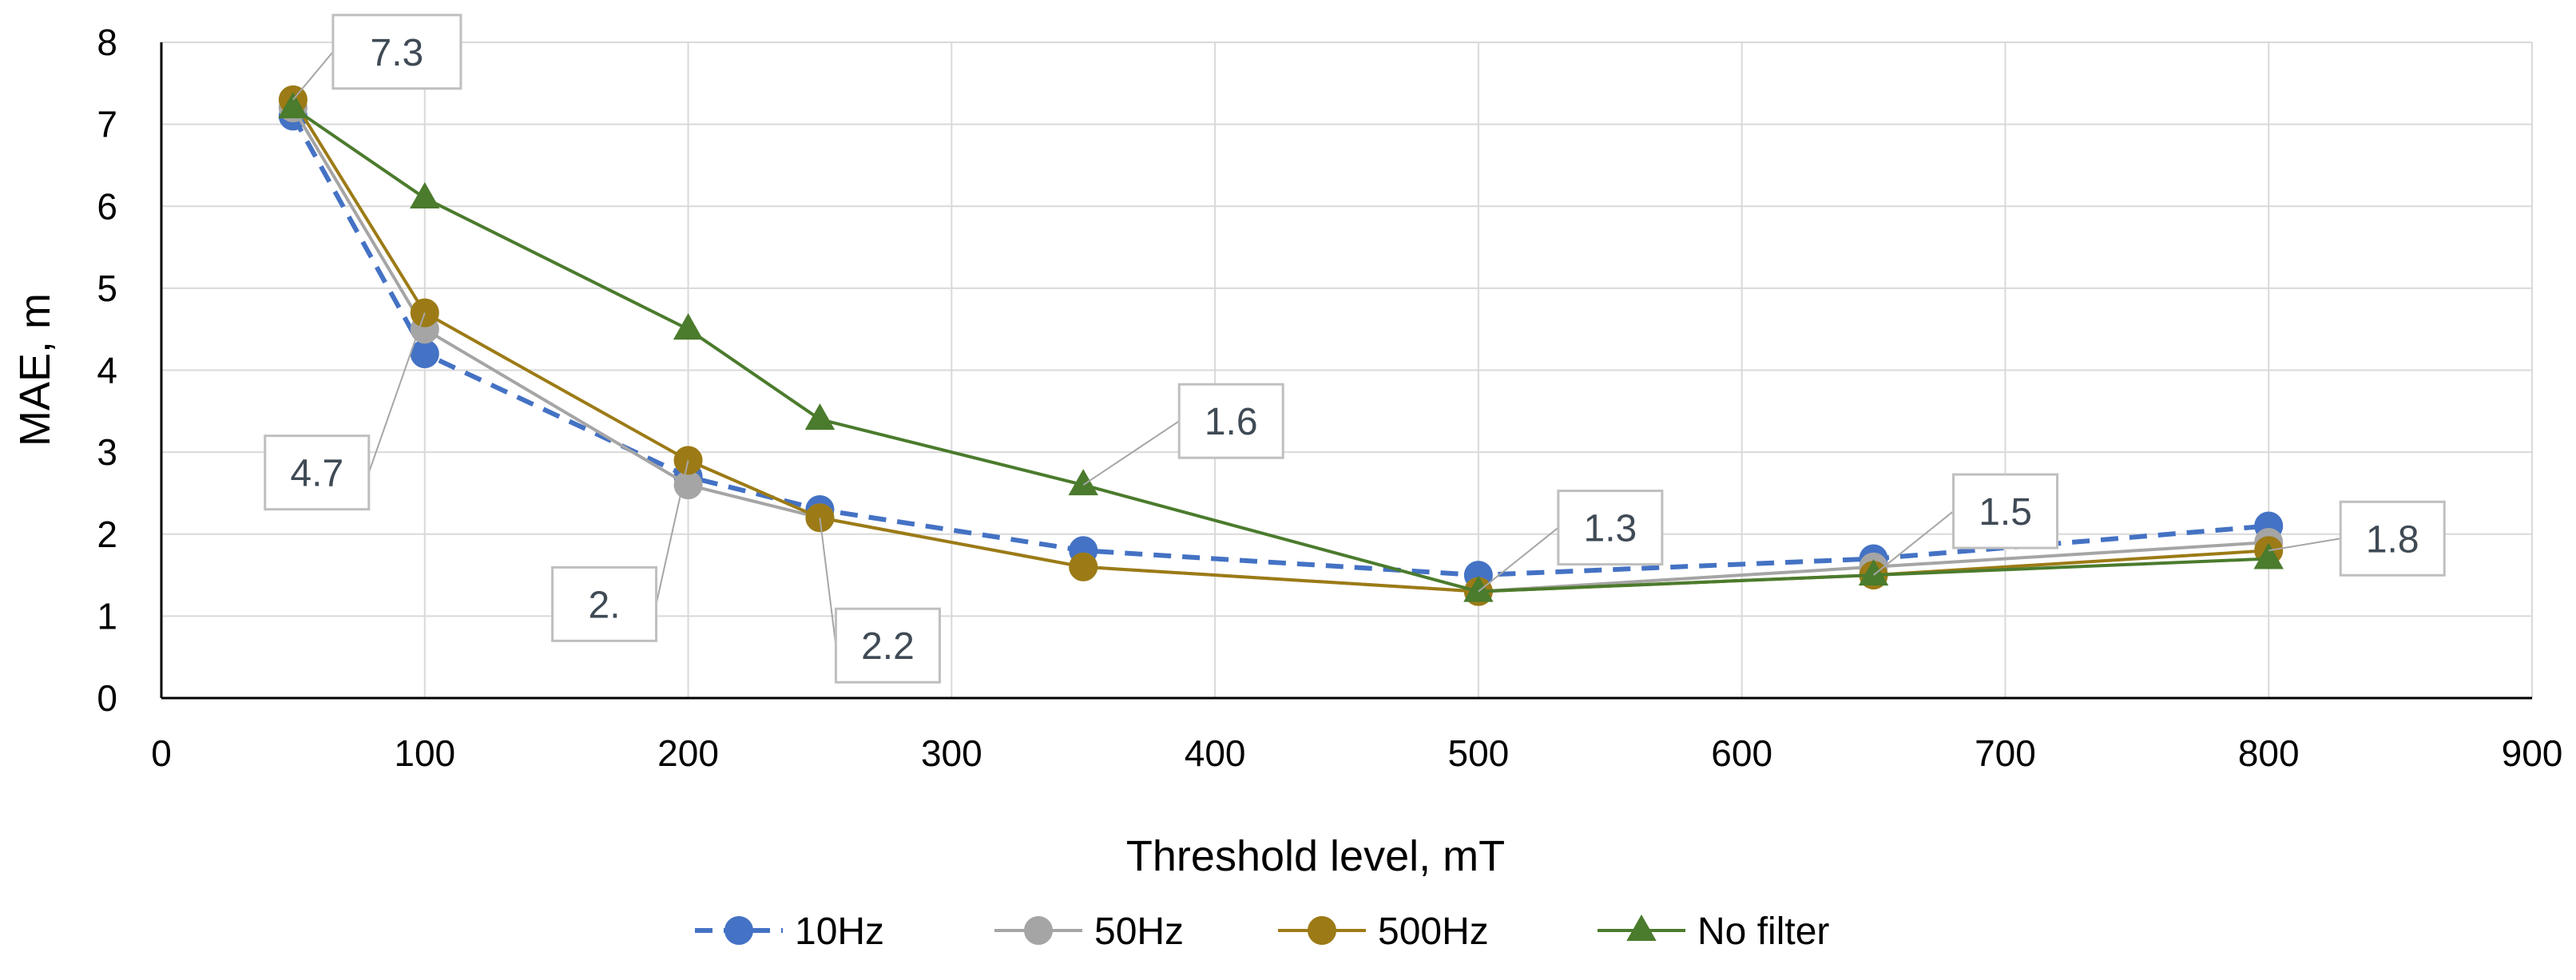  What do you see at coordinates (35, 369) in the screenshot?
I see `y-axis-title: MAE, m` at bounding box center [35, 369].